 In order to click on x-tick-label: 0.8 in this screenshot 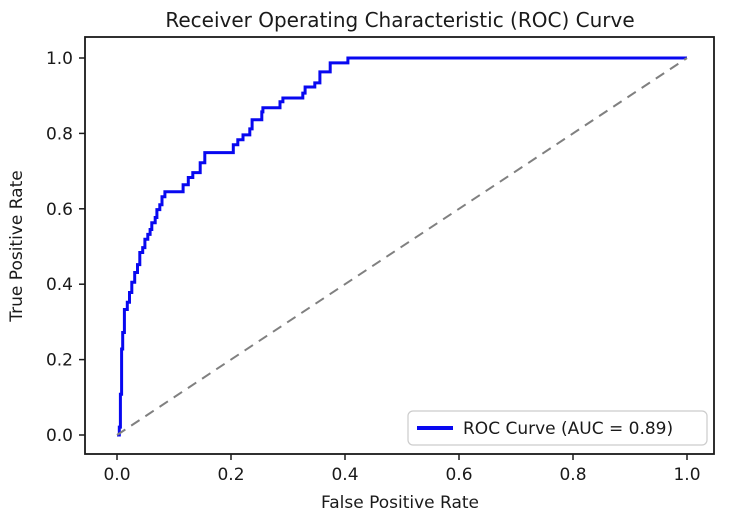, I will do `click(572, 475)`.